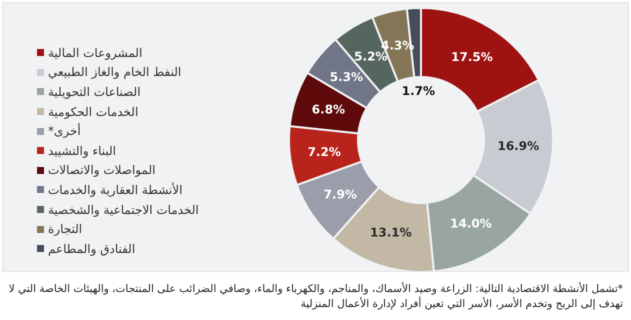 This screenshot has width=631, height=320. Describe the element at coordinates (419, 91) in the screenshot. I see `data-label: 1.7%` at that location.